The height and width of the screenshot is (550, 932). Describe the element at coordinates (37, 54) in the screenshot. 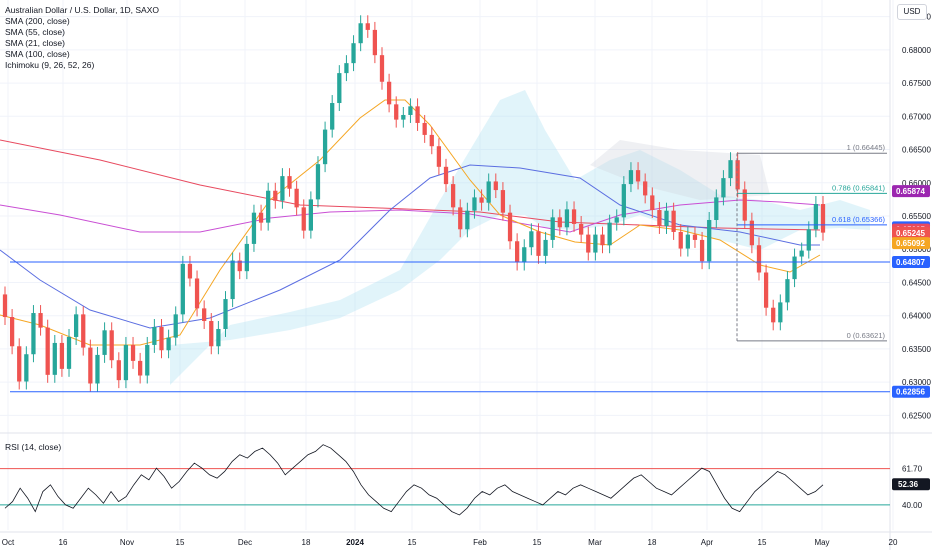

I see `indicator-sma100: SMA (100, close)` at that location.